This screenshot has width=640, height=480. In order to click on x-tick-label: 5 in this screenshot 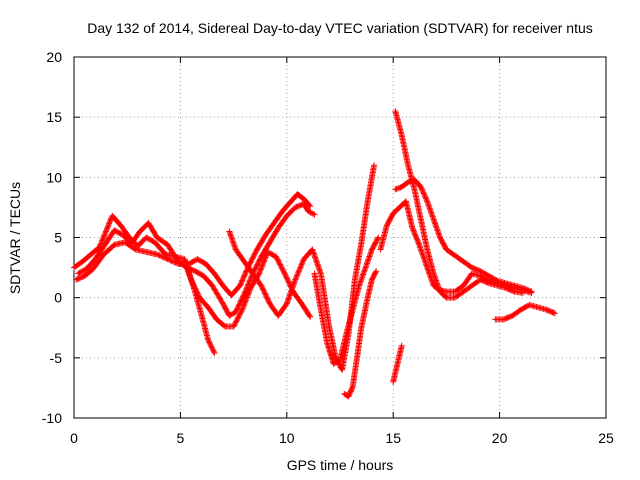, I will do `click(181, 438)`.